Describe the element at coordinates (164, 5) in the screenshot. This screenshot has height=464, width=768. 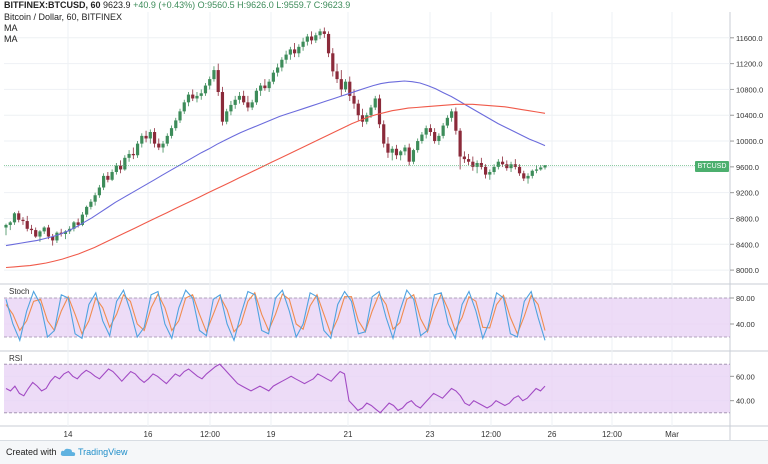
I see `header-change: +40.9 (+0.43%)` at that location.